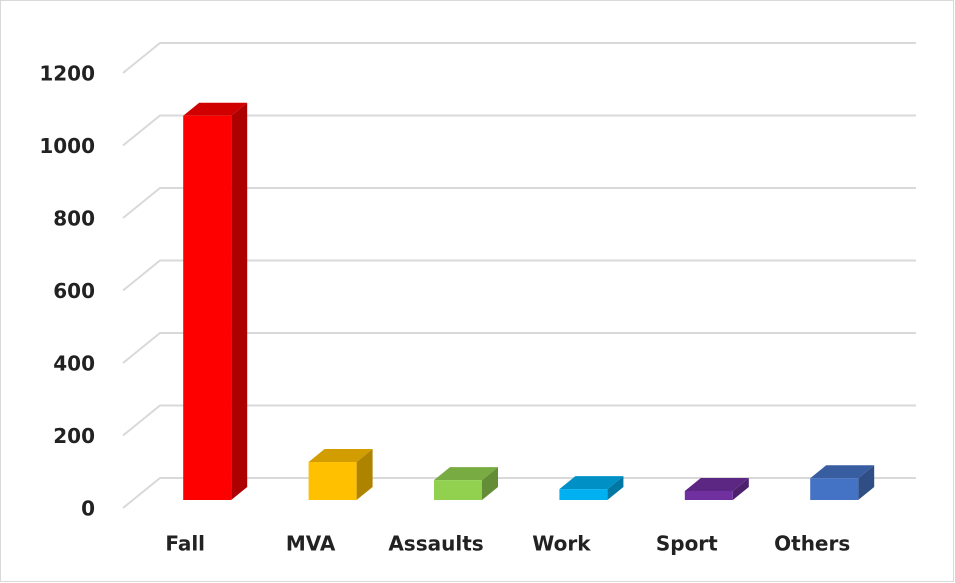 The image size is (955, 583). Describe the element at coordinates (67, 74) in the screenshot. I see `y-tick-label: 1200` at that location.